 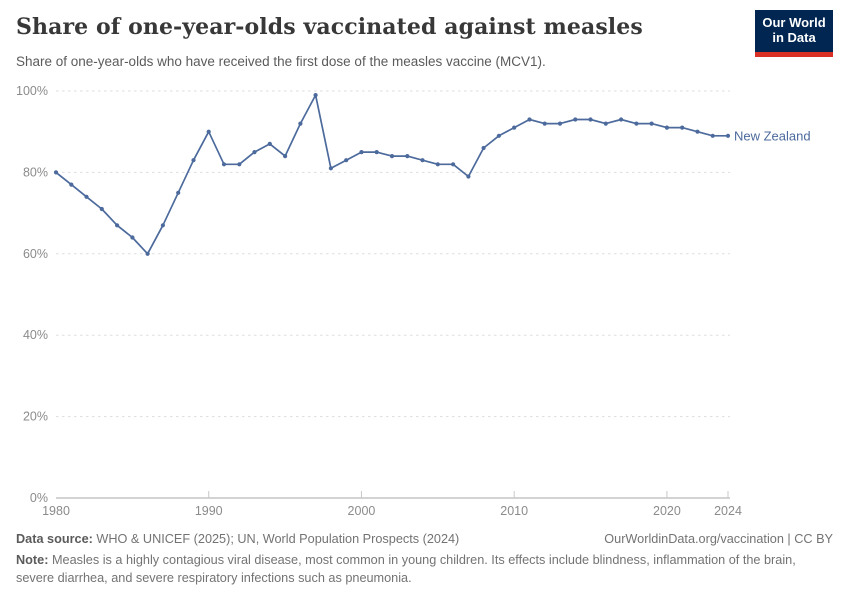 I want to click on owid-logo-line2: in Data, so click(x=794, y=37).